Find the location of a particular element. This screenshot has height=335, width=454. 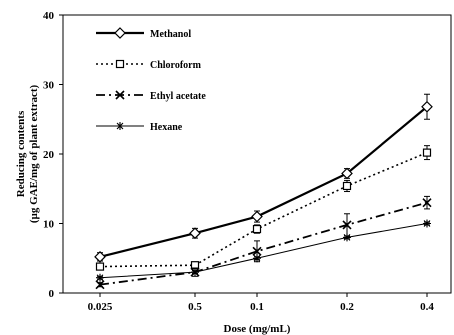

x-tick-label: 0.5 is located at coordinates (195, 307).